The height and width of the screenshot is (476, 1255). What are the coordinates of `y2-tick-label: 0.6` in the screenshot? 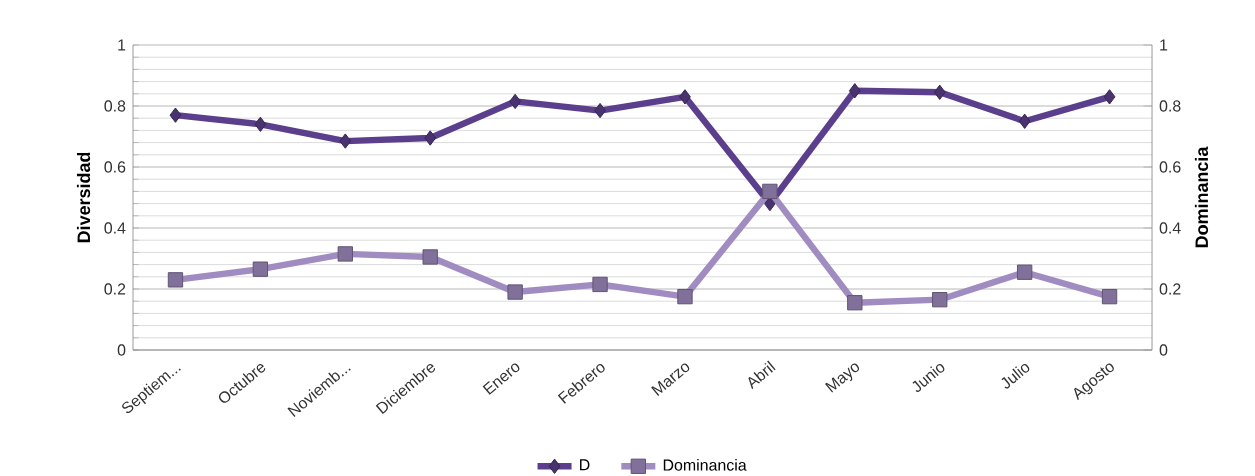 It's located at (1170, 167).